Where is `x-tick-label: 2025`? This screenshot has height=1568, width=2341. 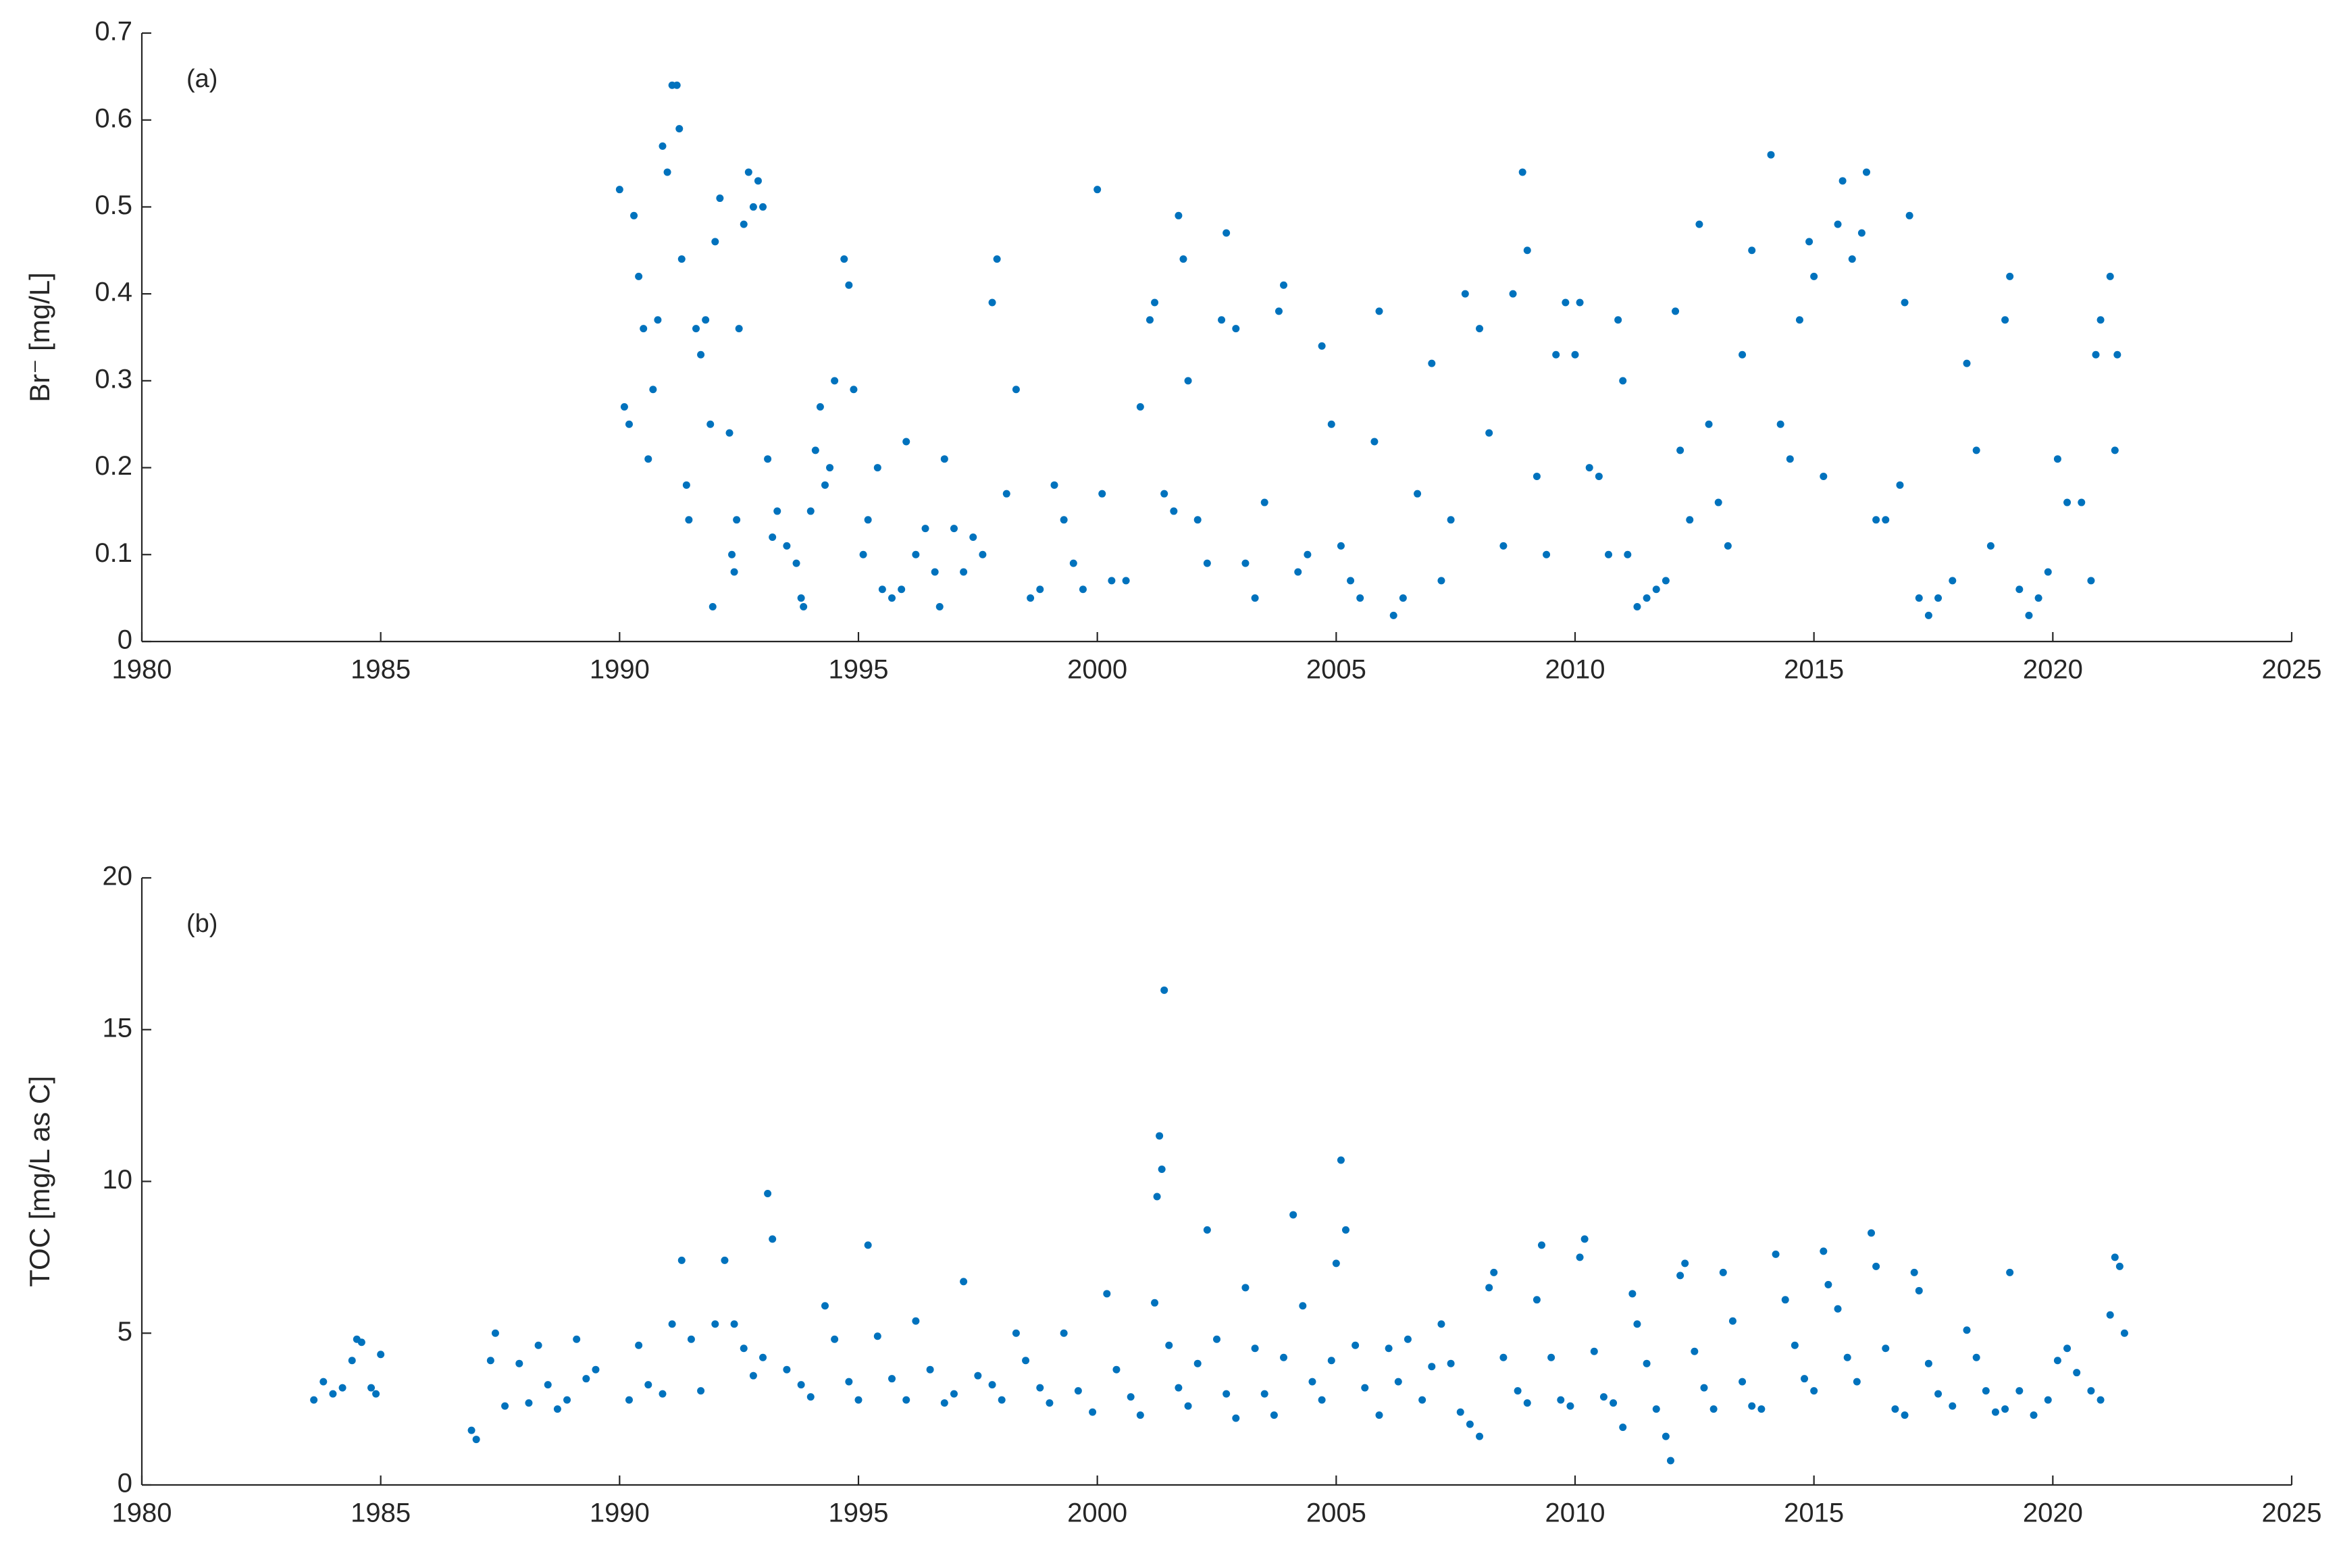 x-tick-label: 2025 is located at coordinates (2292, 1513).